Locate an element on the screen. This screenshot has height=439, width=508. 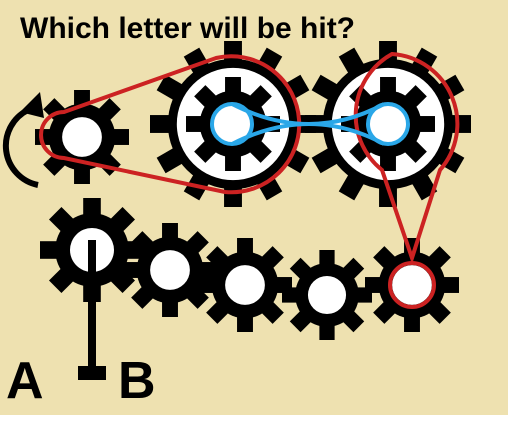
blue-crossed-belt is located at coordinates (310, 124).